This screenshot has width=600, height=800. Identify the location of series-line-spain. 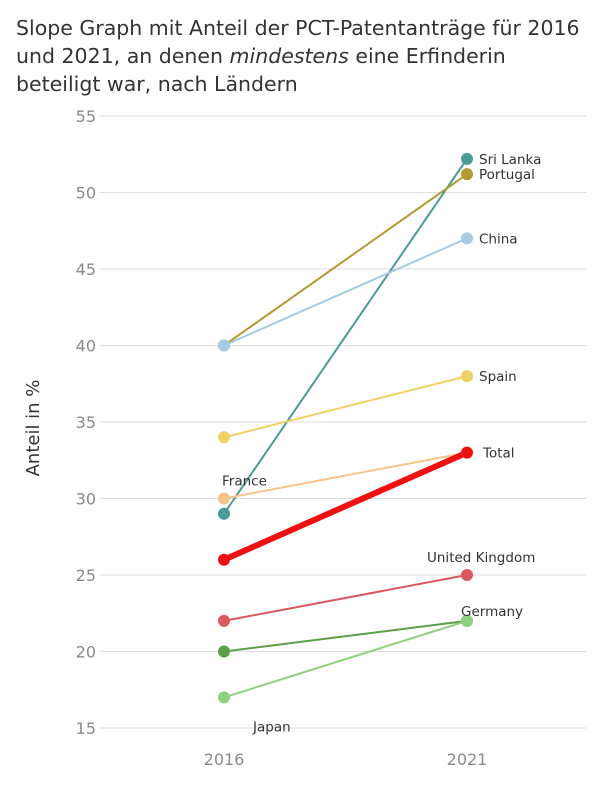
(345, 407).